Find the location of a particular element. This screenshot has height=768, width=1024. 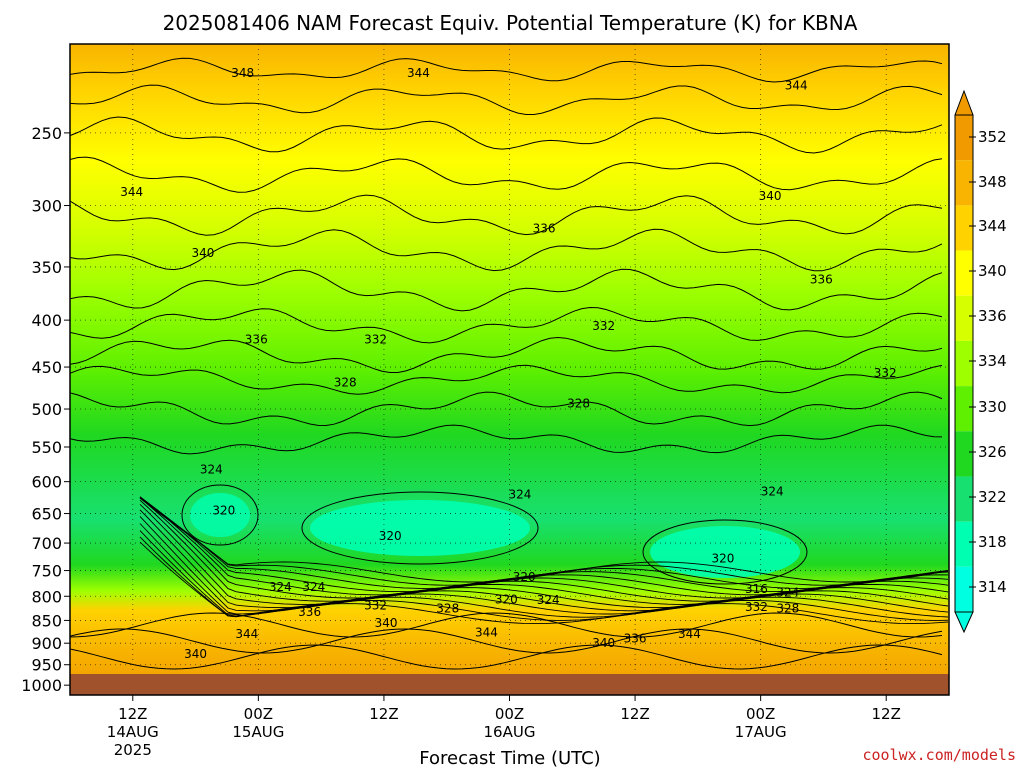

y-tick-label: 250 is located at coordinates (46, 133).